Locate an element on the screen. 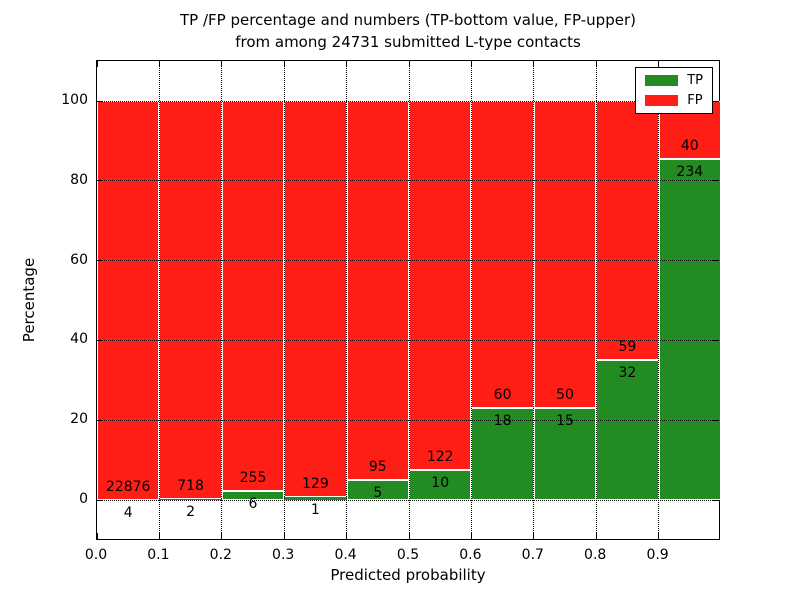 The width and height of the screenshot is (800, 600). tp-count-label: 234 is located at coordinates (690, 172).